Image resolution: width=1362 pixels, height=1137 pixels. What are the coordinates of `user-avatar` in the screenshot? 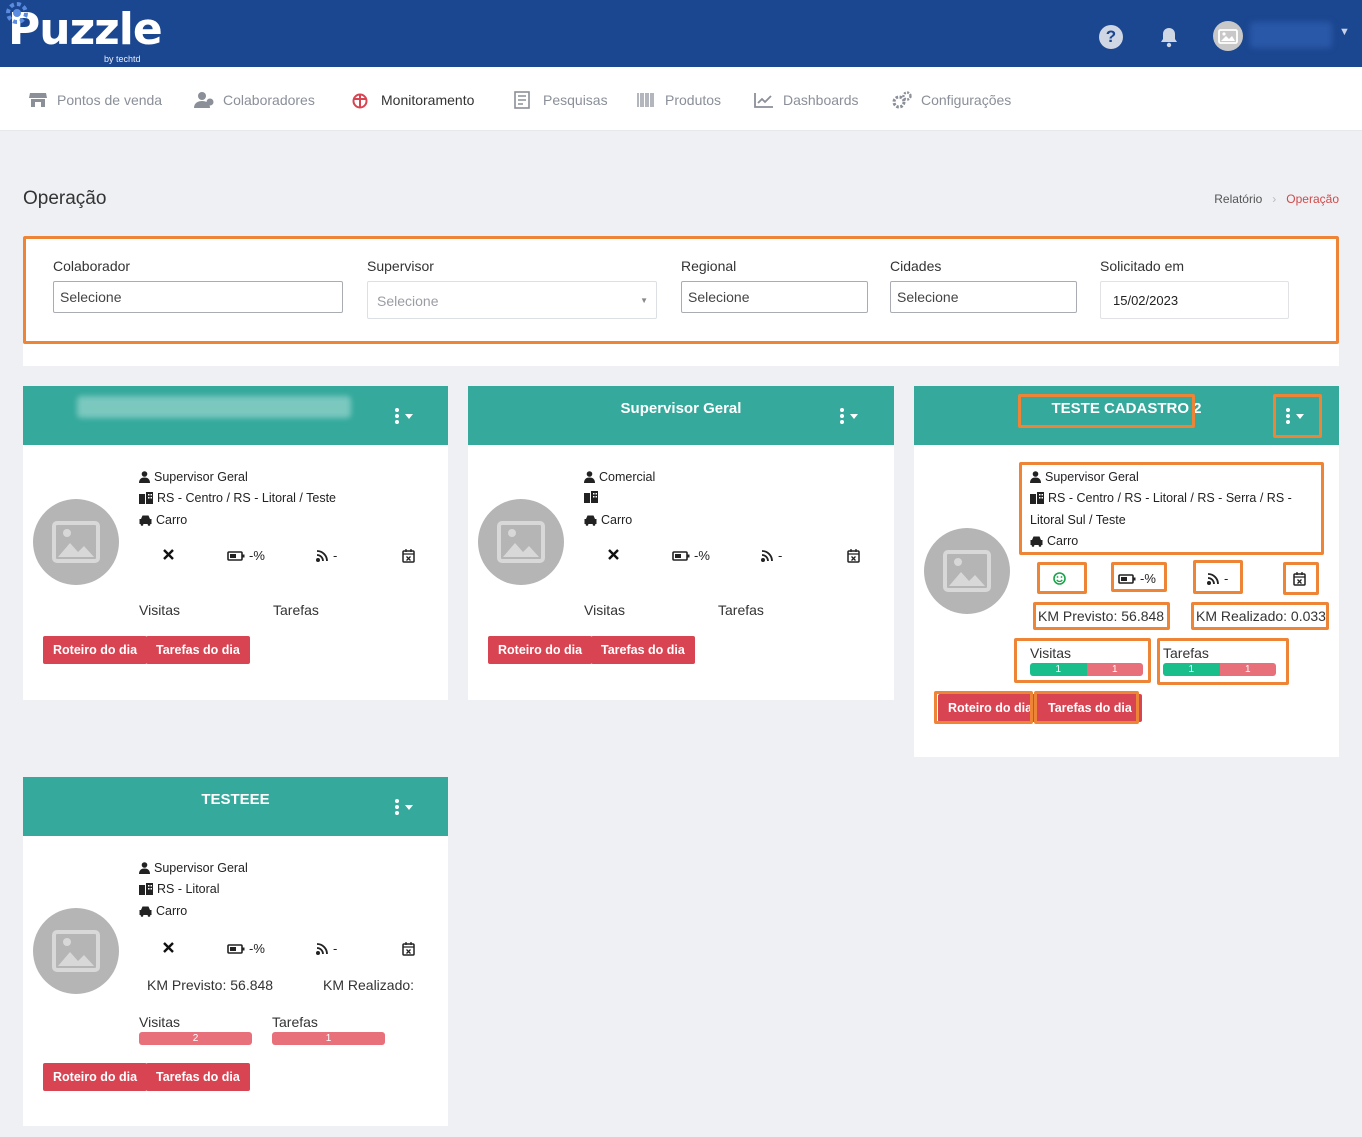 It's located at (1228, 36).